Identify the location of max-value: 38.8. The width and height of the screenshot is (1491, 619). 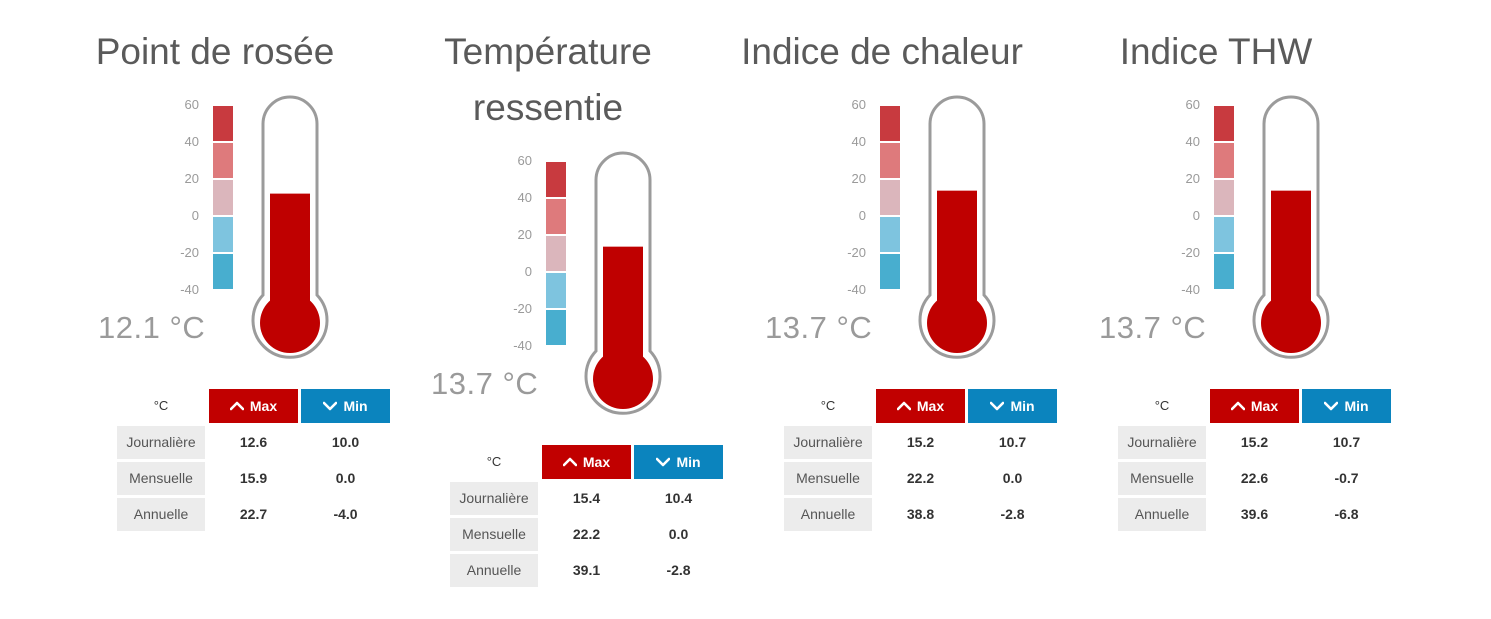
(920, 514).